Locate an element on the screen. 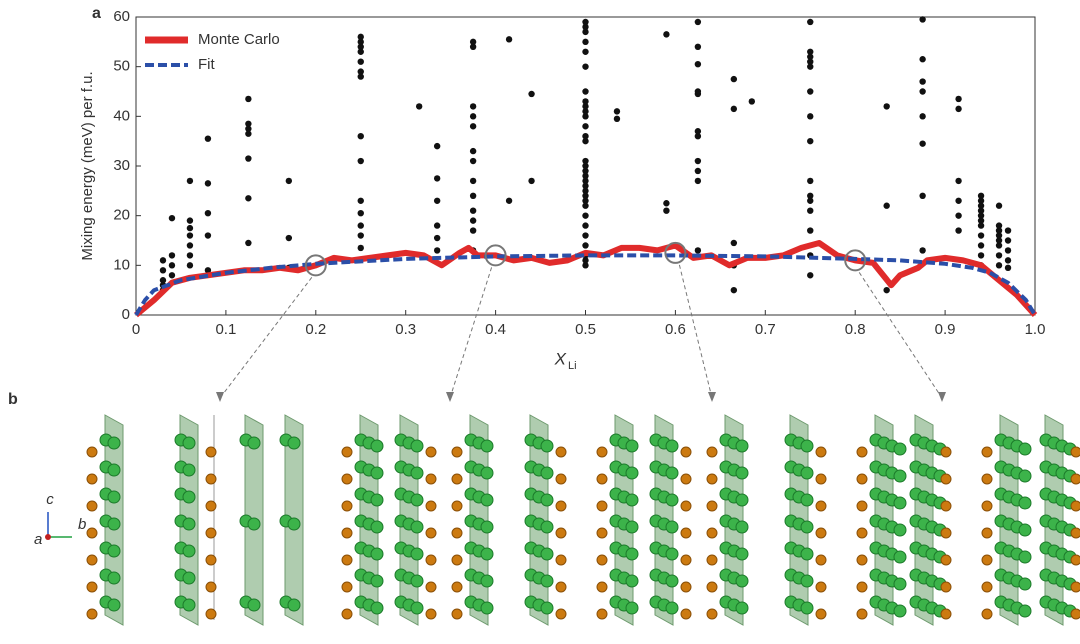 The image size is (1080, 644). x-tick-label: 0.8 is located at coordinates (855, 329).